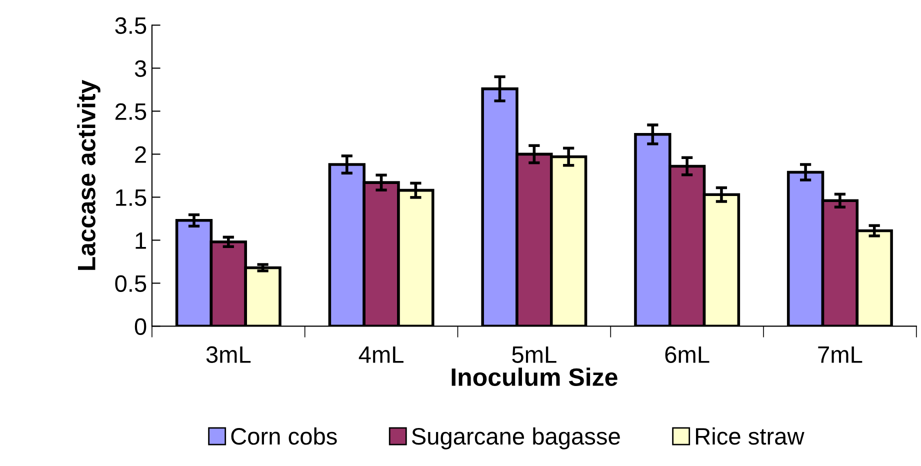  Describe the element at coordinates (140, 326) in the screenshot. I see `y-tick-label: 0` at that location.